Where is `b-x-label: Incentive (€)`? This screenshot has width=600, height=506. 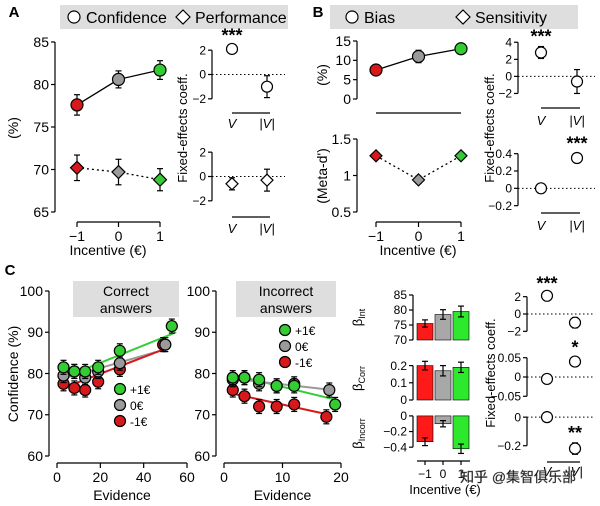 b-x-label: Incentive (€) is located at coordinates (417, 250).